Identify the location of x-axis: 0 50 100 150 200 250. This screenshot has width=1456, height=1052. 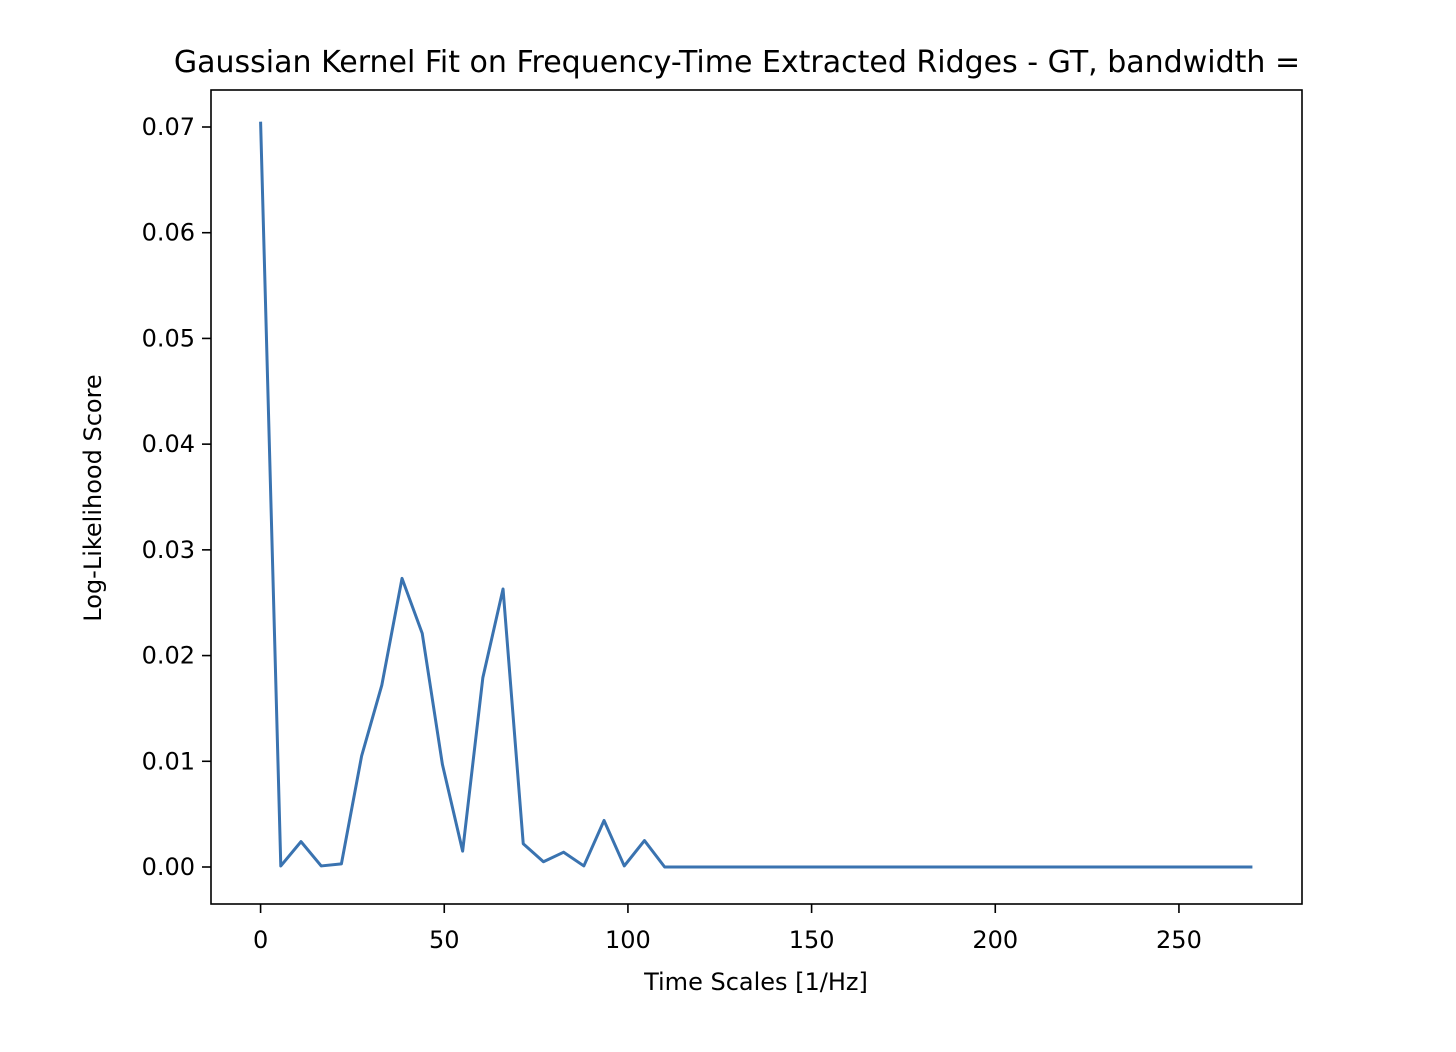
(727, 929).